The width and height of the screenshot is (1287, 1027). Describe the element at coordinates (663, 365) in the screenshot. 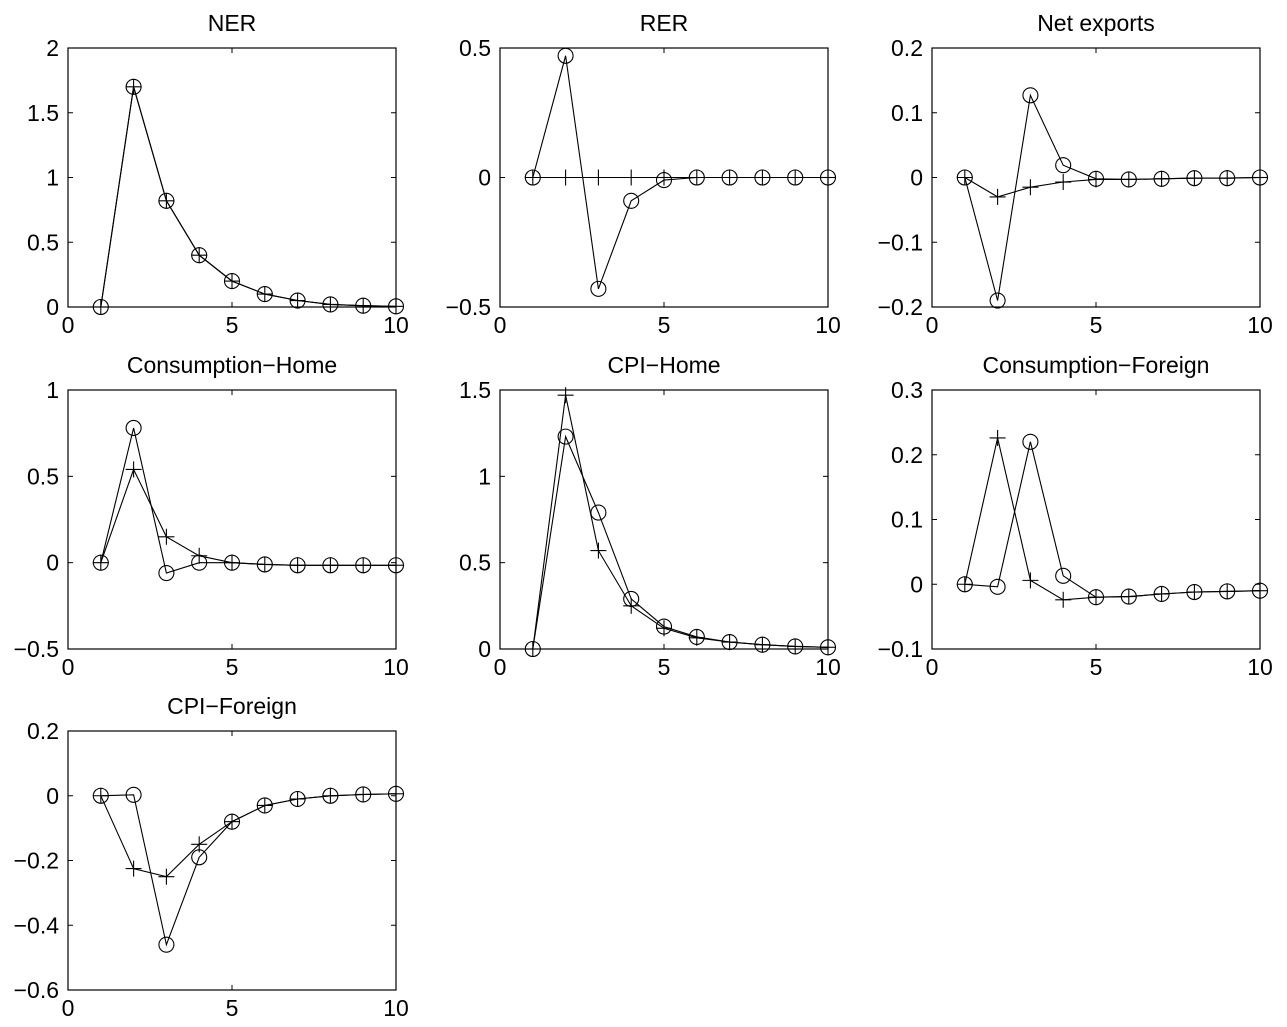

I see `subplot-title: CPI−Home` at that location.